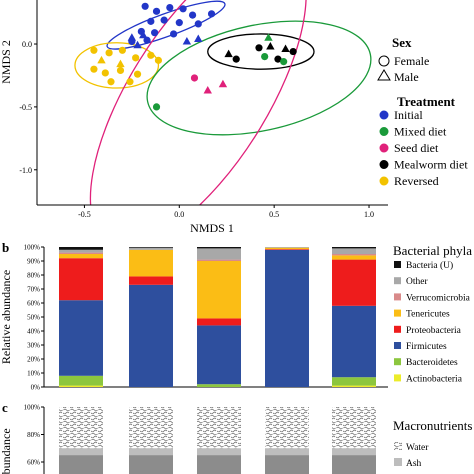 Image resolution: width=474 pixels, height=474 pixels. What do you see at coordinates (398, 446) in the screenshot?
I see `legend-swatch-water` at bounding box center [398, 446].